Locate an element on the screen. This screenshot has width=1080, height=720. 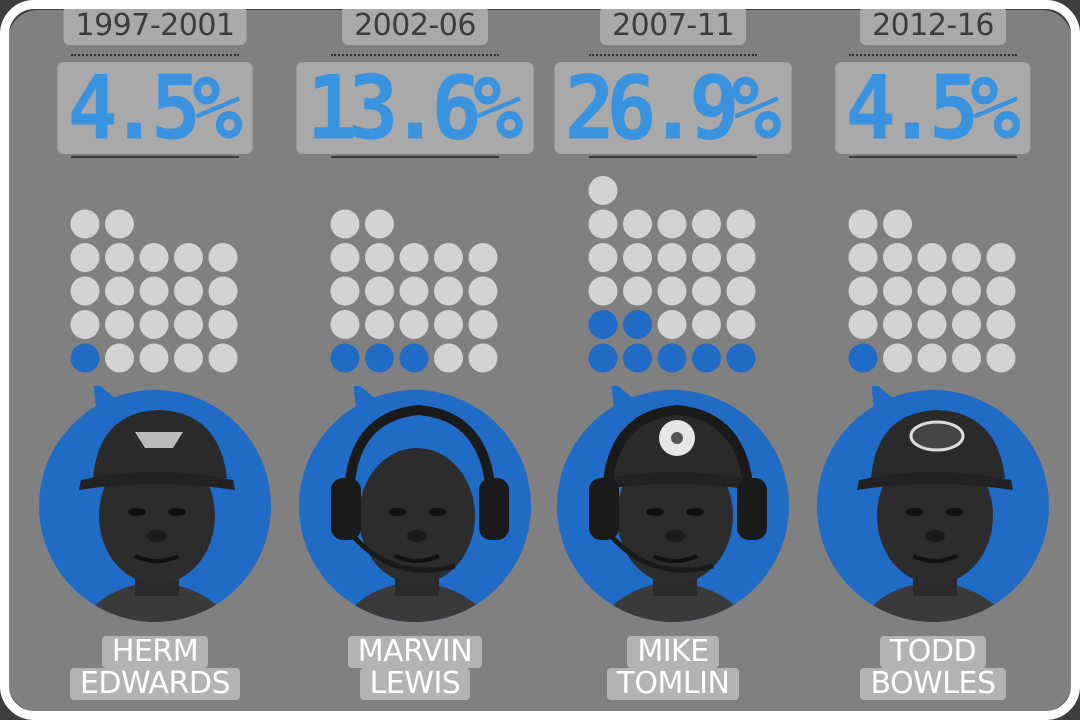
percent-value: 26.9% is located at coordinates (673, 108).